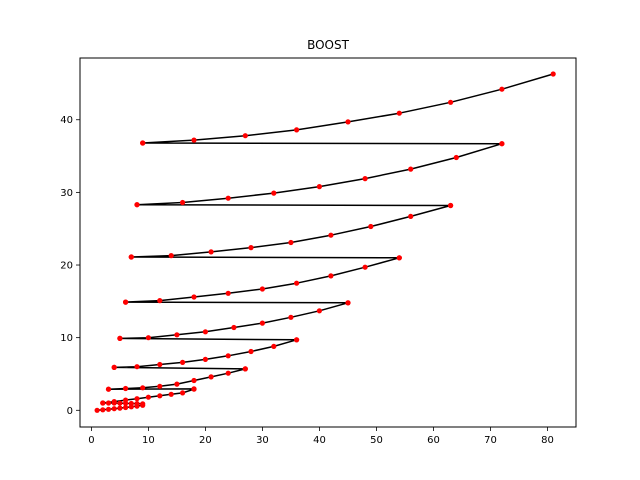 Image resolution: width=640 pixels, height=480 pixels. I want to click on y-tick-label: 20, so click(66, 266).